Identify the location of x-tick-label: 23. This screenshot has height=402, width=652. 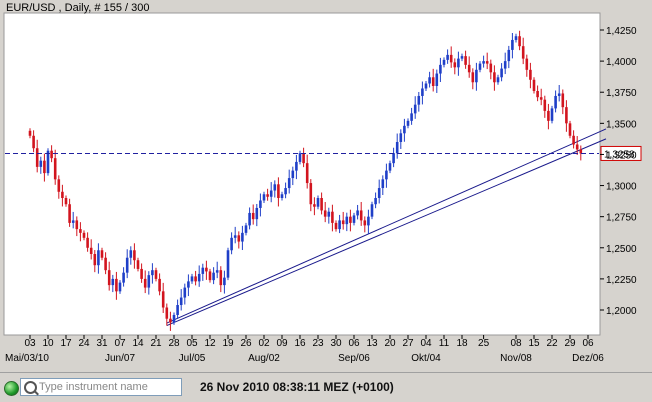
(318, 343).